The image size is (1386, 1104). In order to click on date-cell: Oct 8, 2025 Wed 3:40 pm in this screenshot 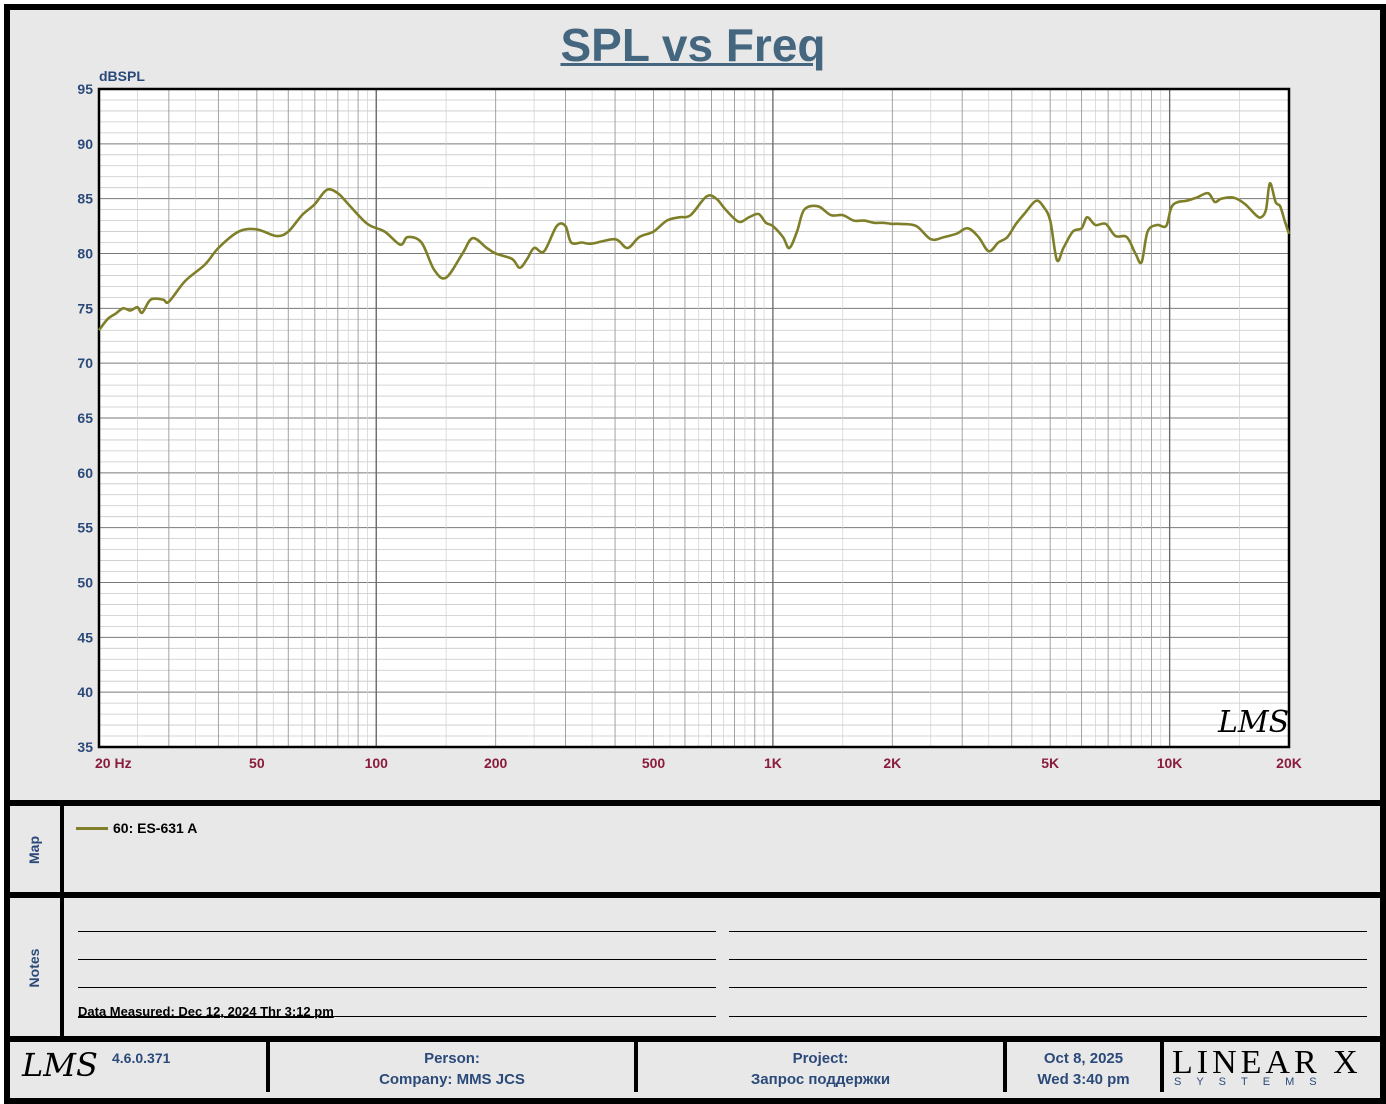, I will do `click(1083, 1072)`.